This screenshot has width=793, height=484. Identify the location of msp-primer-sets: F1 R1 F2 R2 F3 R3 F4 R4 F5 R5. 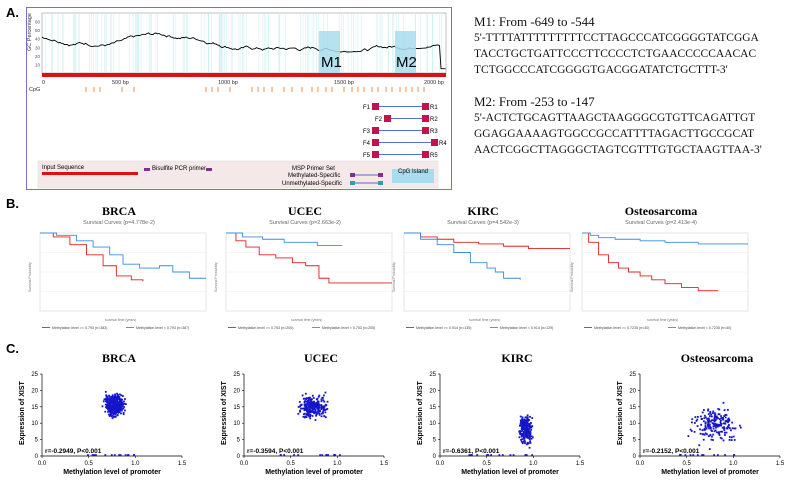
(405, 131).